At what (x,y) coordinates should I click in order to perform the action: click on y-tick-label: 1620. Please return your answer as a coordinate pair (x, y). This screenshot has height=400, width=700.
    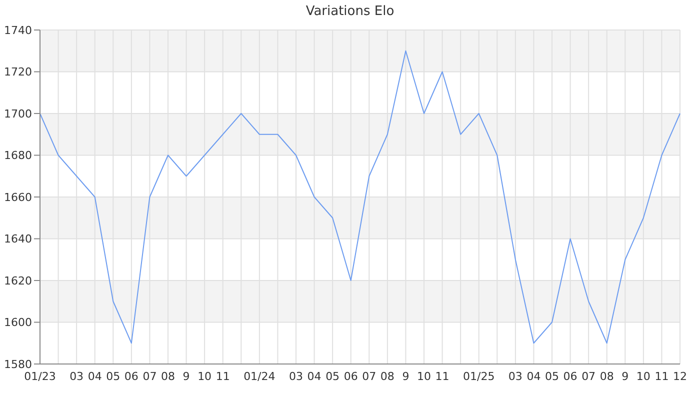
    Looking at the image, I should click on (18, 281).